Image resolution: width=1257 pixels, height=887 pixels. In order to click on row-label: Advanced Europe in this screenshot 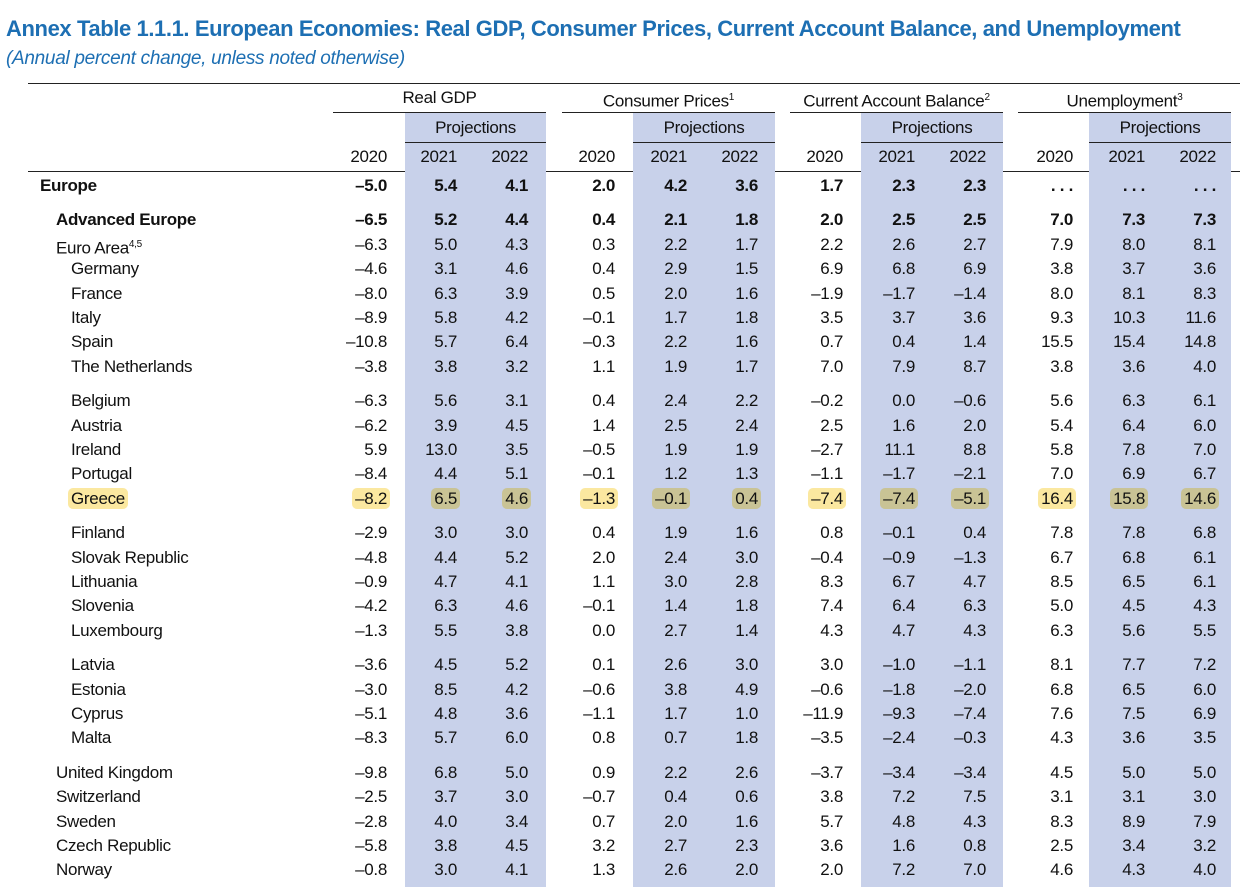, I will do `click(126, 220)`.